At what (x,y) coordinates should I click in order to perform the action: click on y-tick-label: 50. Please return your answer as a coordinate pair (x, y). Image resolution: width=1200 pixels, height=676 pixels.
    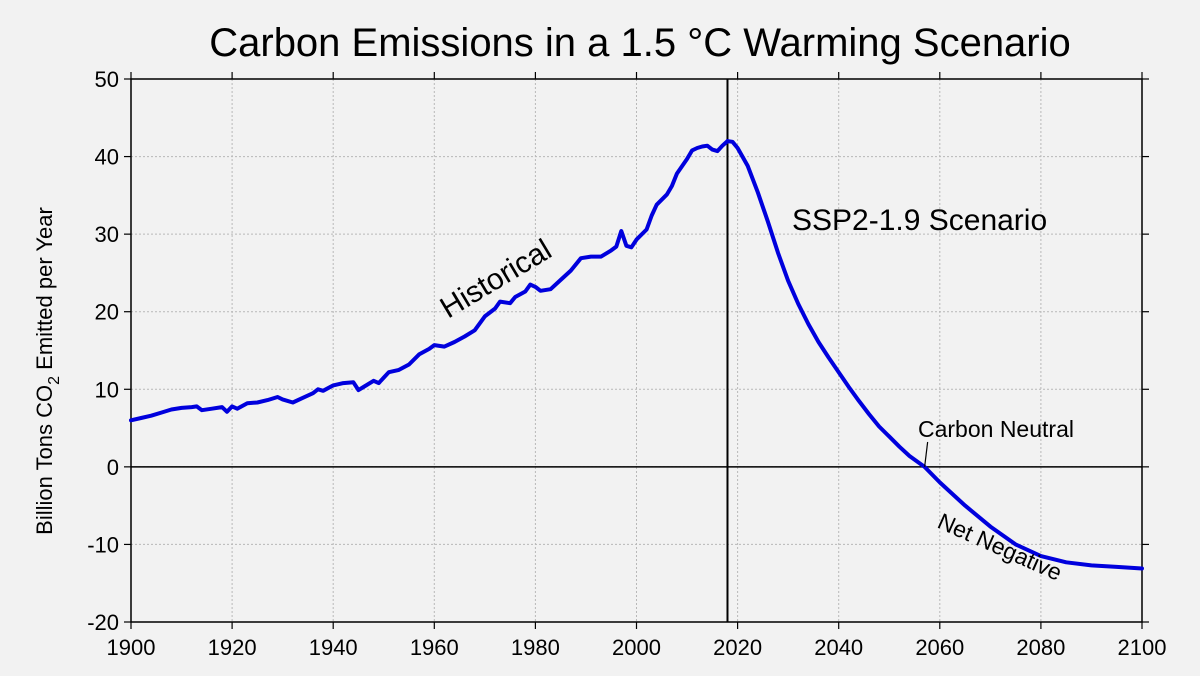
    Looking at the image, I should click on (107, 79).